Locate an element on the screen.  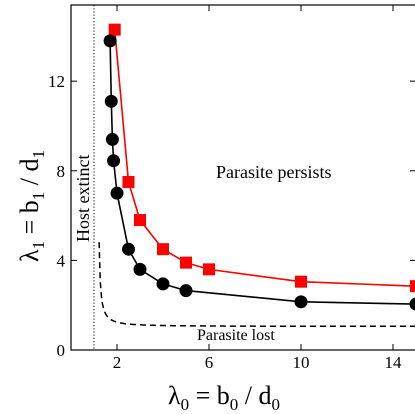
y-axis-lambda: λ is located at coordinates (29, 255).